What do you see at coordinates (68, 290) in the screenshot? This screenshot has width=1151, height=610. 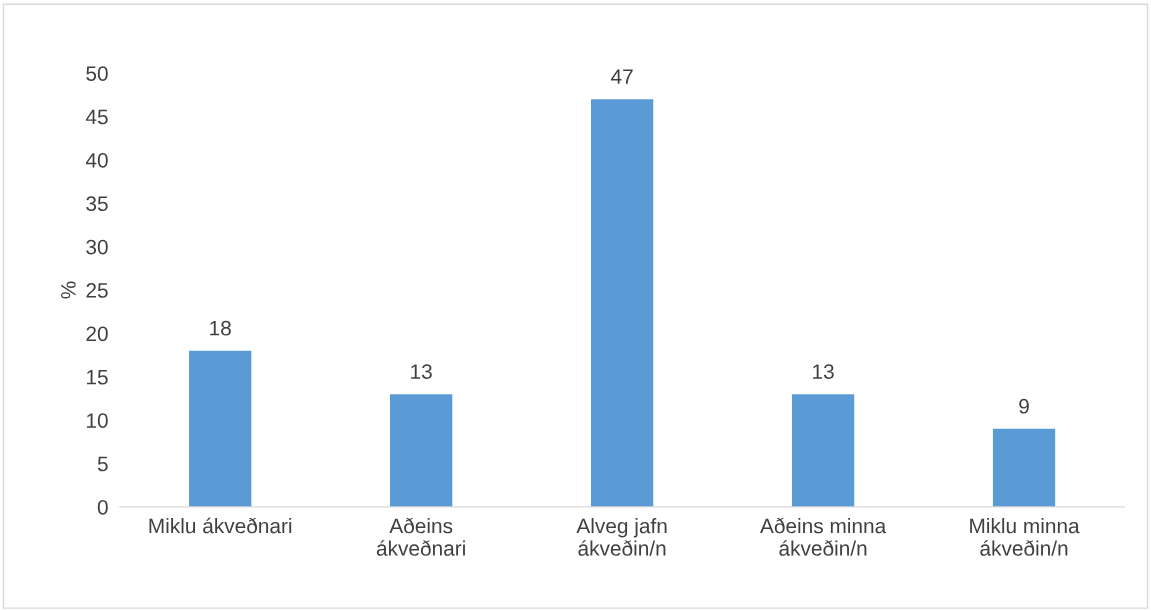 I see `y-axis-title: %` at bounding box center [68, 290].